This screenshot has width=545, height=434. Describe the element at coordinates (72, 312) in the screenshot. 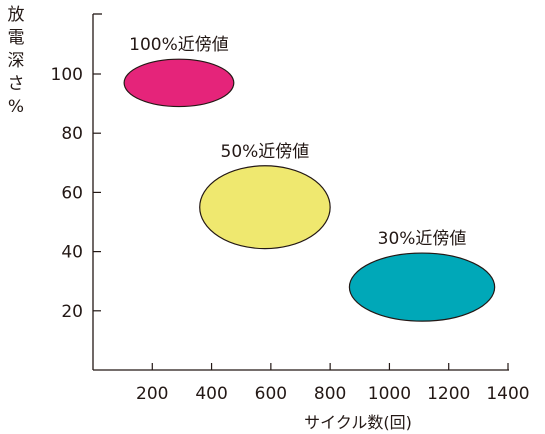

I see `y-tick-label: 20` at that location.